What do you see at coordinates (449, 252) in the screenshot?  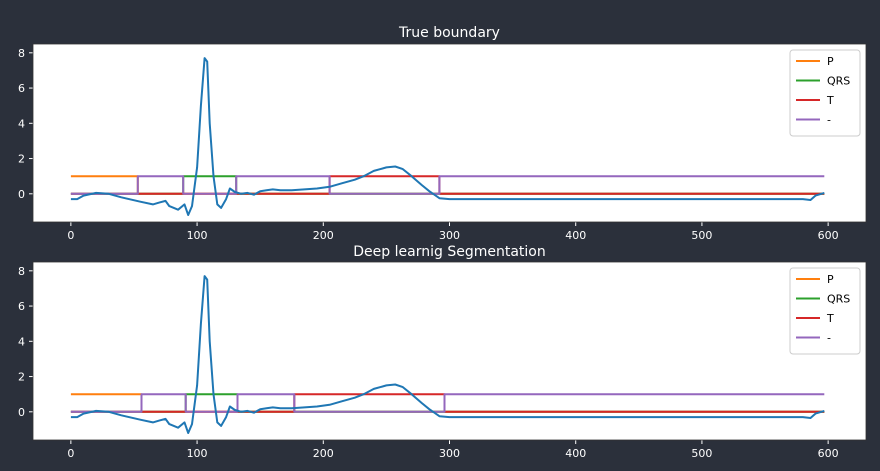 I see `chart-title: Deep learnig Segmentation` at bounding box center [449, 252].